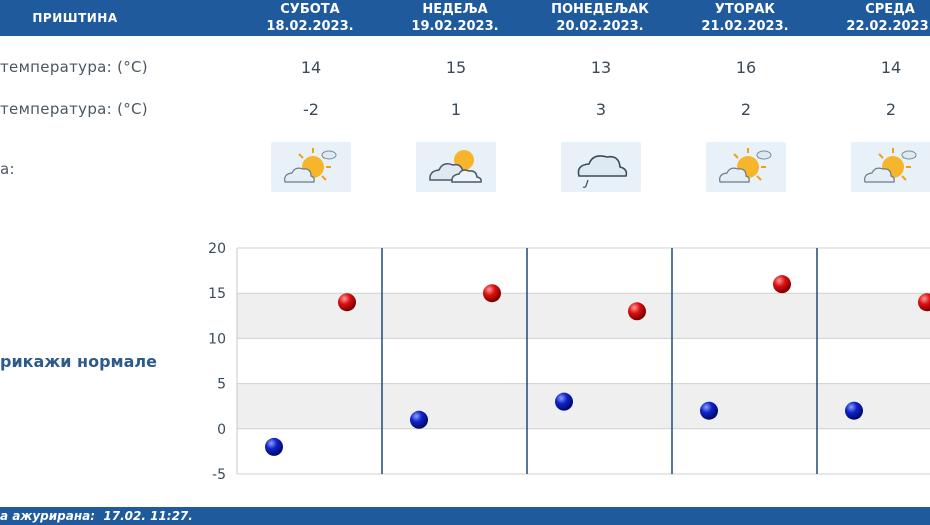 This screenshot has height=525, width=930. Describe the element at coordinates (875, 18) in the screenshot. I see `day-header-5: СРЕДА 22.02.2023.` at that location.